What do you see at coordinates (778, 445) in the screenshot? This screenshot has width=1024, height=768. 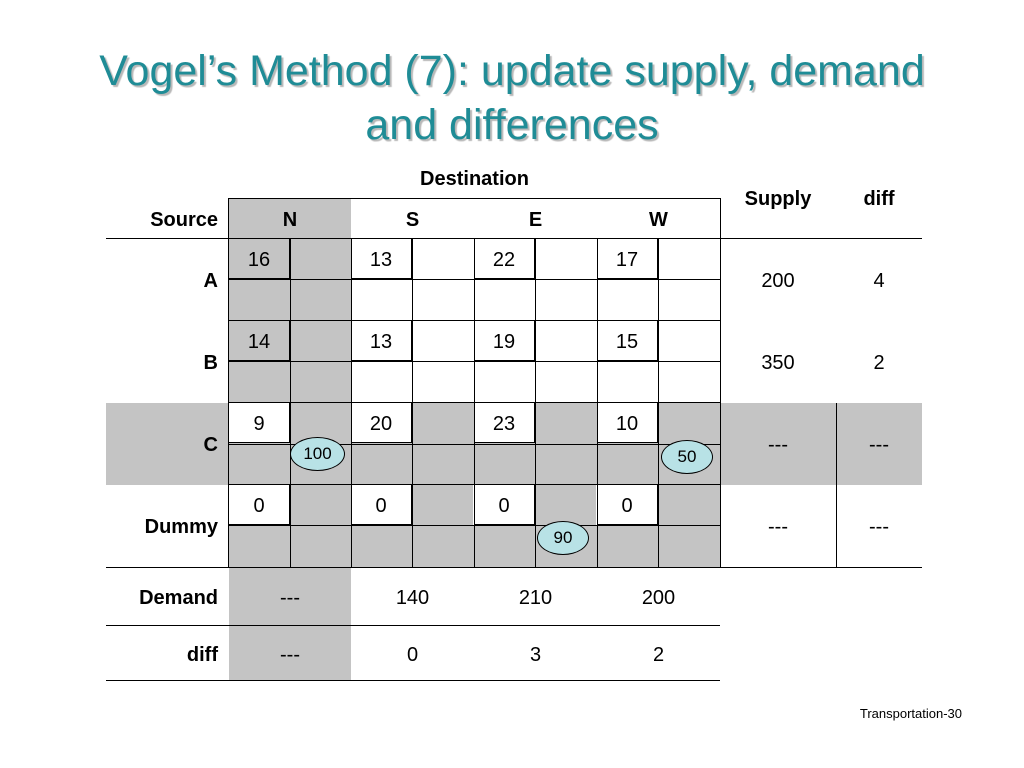 I see `supply-c: ---` at bounding box center [778, 445].